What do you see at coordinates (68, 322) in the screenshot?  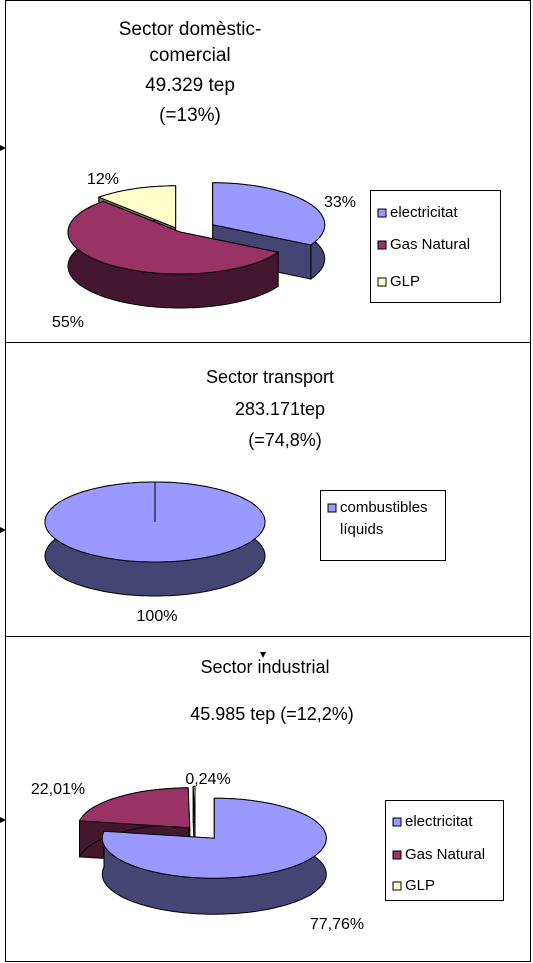 I see `data-label: 55%` at bounding box center [68, 322].